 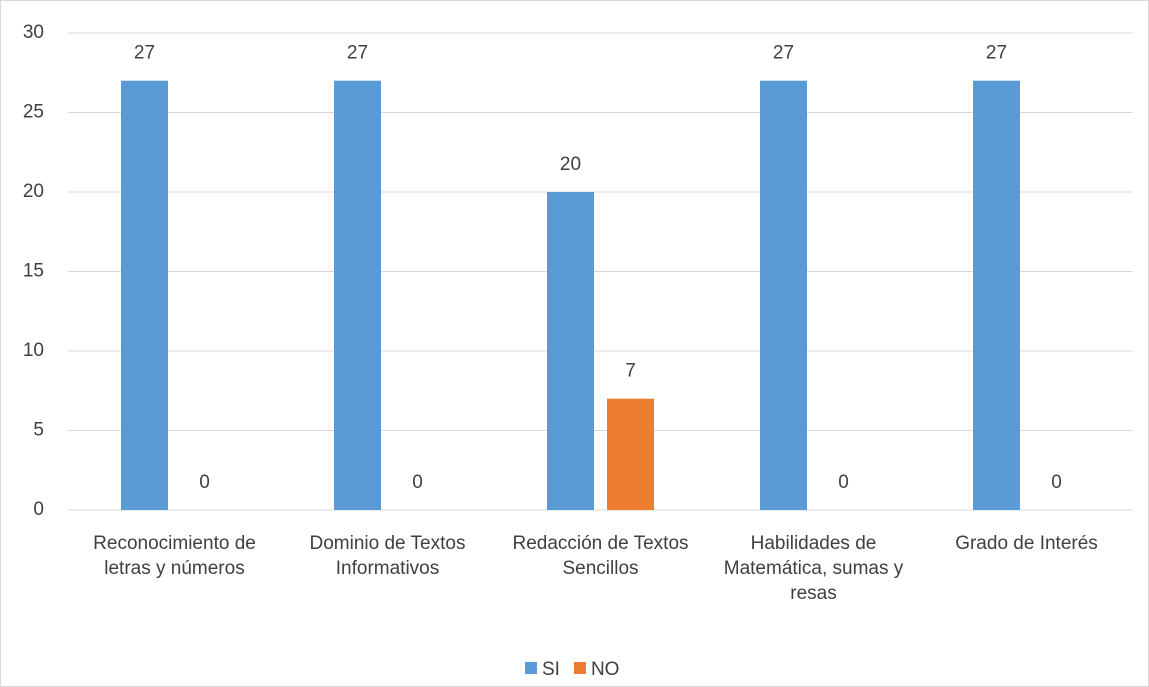 I want to click on y-tick-label: 15, so click(x=33, y=271).